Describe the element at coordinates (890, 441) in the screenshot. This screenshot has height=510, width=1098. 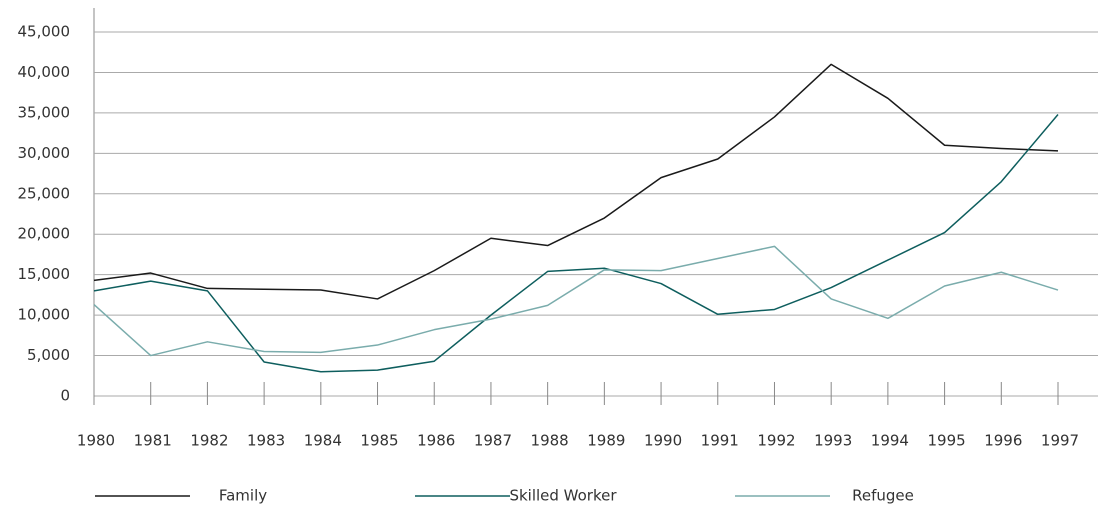
I see `x-tick-label: 1994` at that location.